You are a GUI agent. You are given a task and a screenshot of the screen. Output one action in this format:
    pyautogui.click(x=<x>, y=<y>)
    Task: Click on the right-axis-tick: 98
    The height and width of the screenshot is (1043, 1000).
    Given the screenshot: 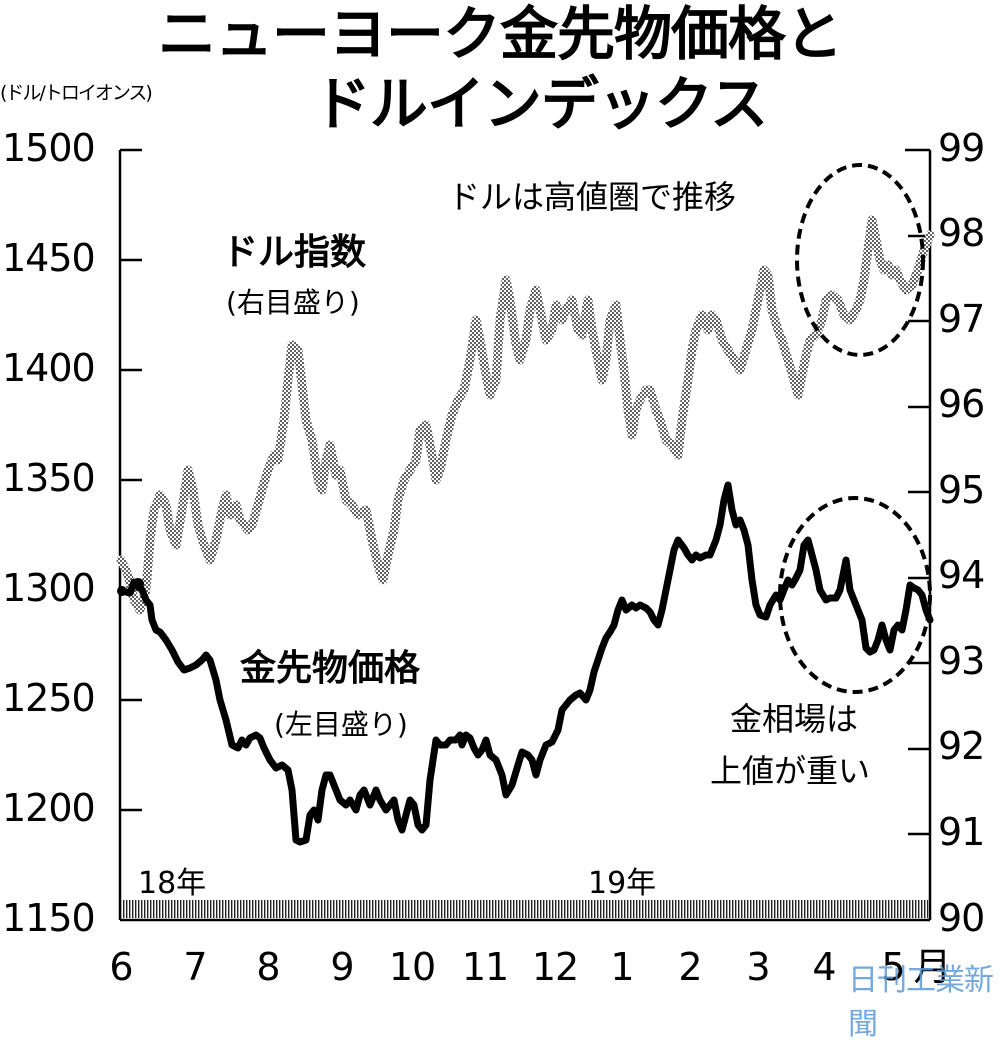 What is the action you would take?
    pyautogui.click(x=961, y=233)
    